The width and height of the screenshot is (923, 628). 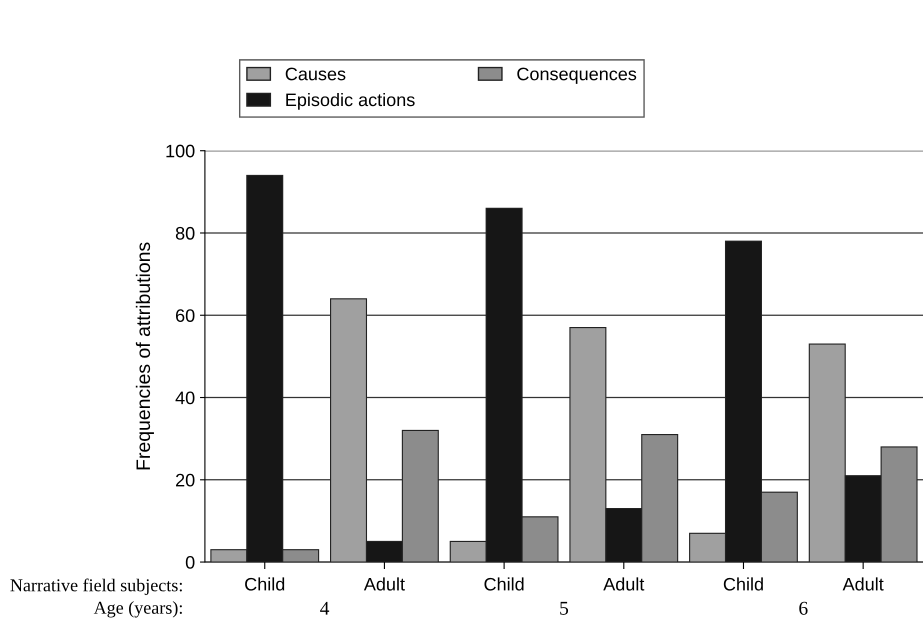 What do you see at coordinates (325, 608) in the screenshot?
I see `text: 4` at bounding box center [325, 608].